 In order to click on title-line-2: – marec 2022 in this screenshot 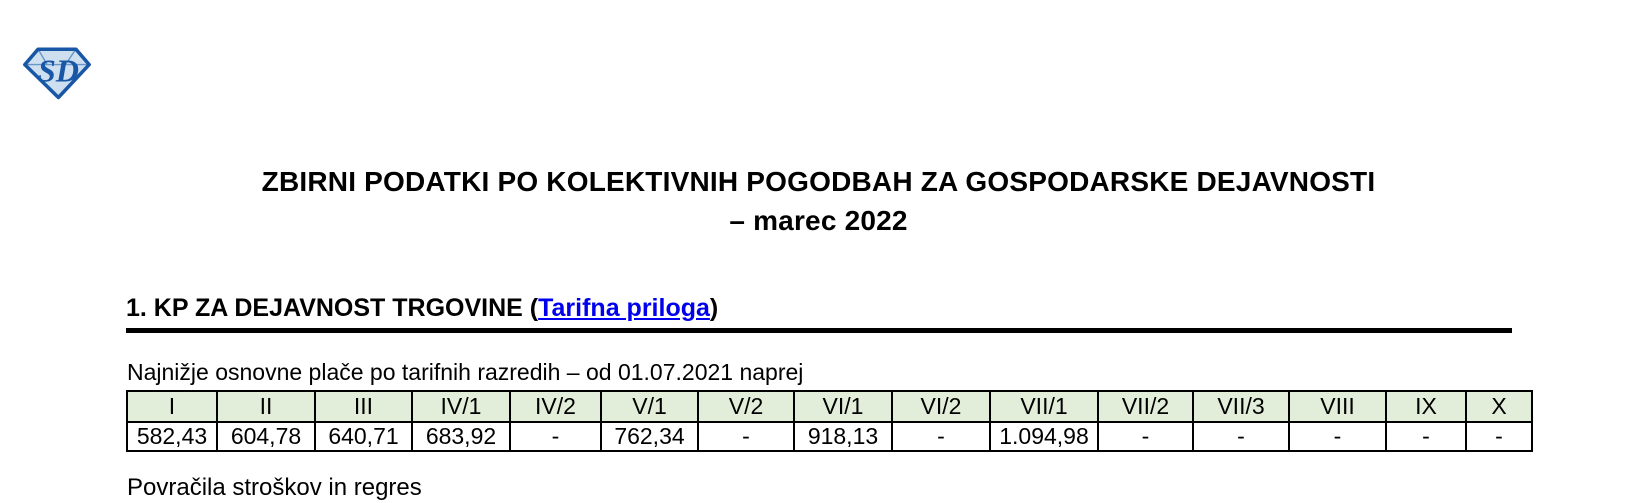, I will do `click(818, 220)`.